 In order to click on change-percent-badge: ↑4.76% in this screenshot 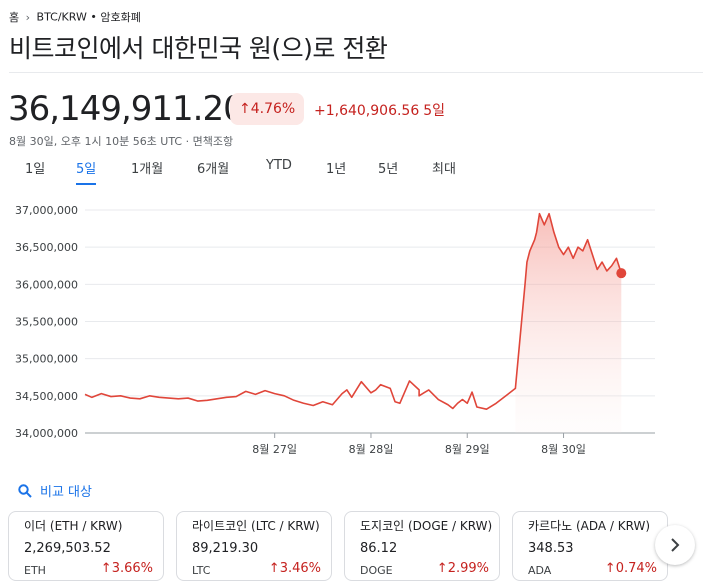, I will do `click(267, 109)`.